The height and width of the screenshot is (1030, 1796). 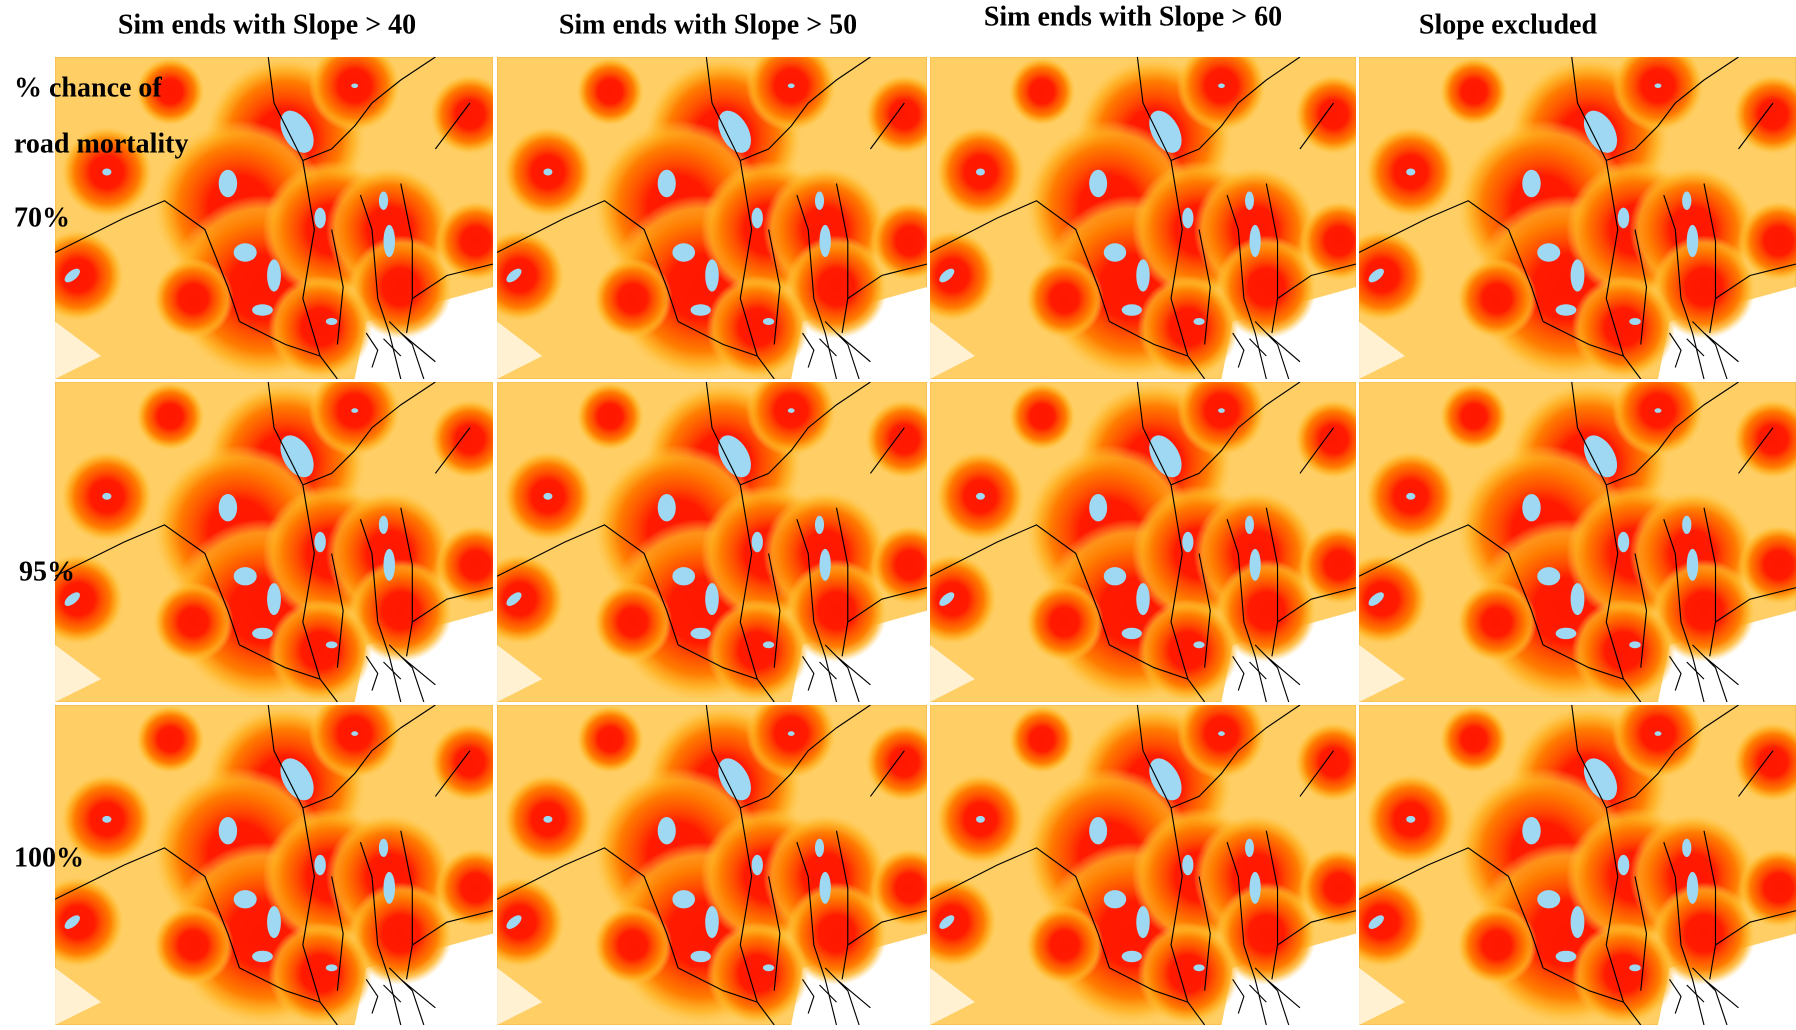 What do you see at coordinates (42, 217) in the screenshot?
I see `row-label: 70%` at bounding box center [42, 217].